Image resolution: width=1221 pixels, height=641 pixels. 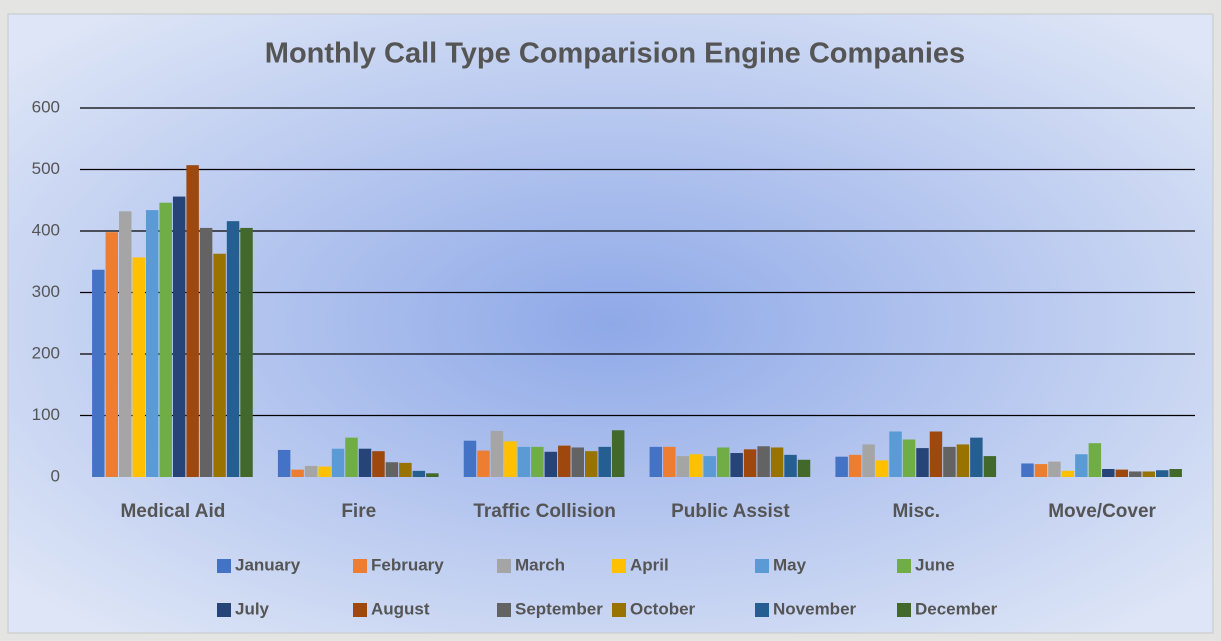 I want to click on legend-label: December, so click(x=956, y=608).